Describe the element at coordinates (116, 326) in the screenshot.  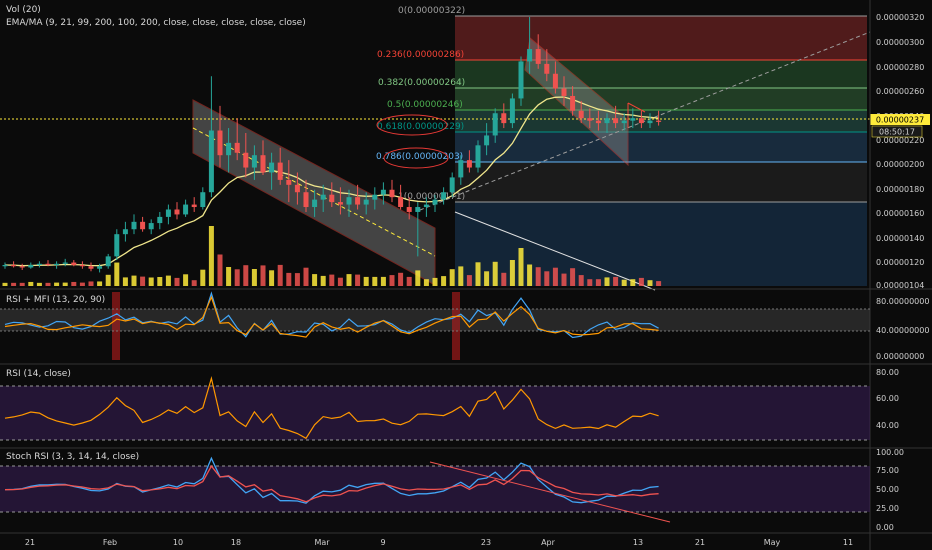
I see `mfi-signal-bar` at that location.